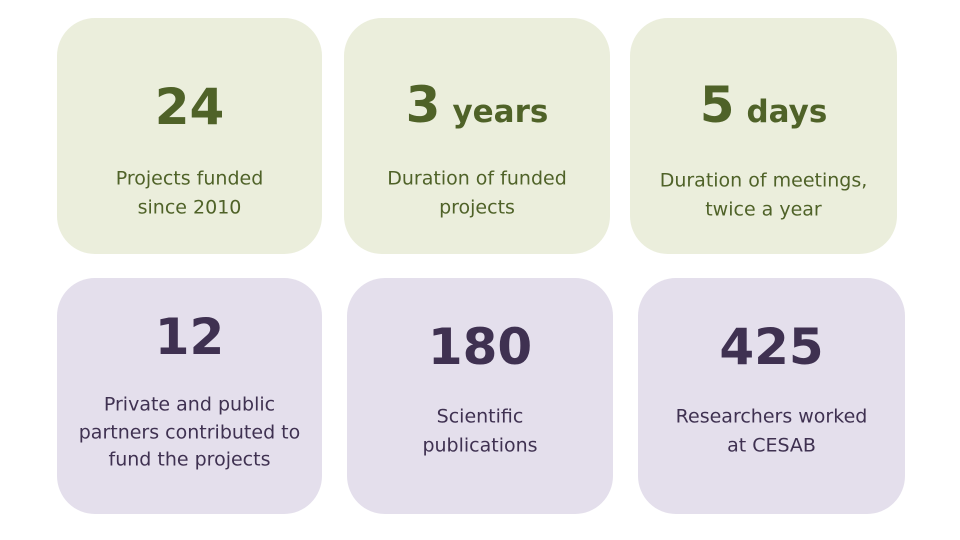  What do you see at coordinates (189, 432) in the screenshot?
I see `stat-description: partners contributed to` at bounding box center [189, 432].